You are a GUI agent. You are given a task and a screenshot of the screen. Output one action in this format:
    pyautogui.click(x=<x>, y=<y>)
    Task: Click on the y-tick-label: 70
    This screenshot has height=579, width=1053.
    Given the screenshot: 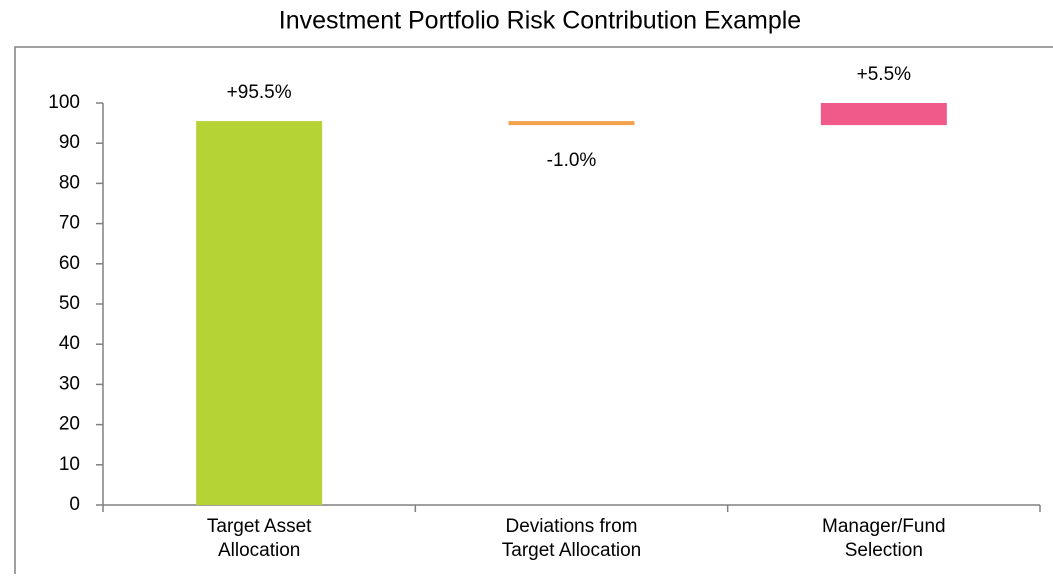 What is the action you would take?
    pyautogui.click(x=69, y=223)
    